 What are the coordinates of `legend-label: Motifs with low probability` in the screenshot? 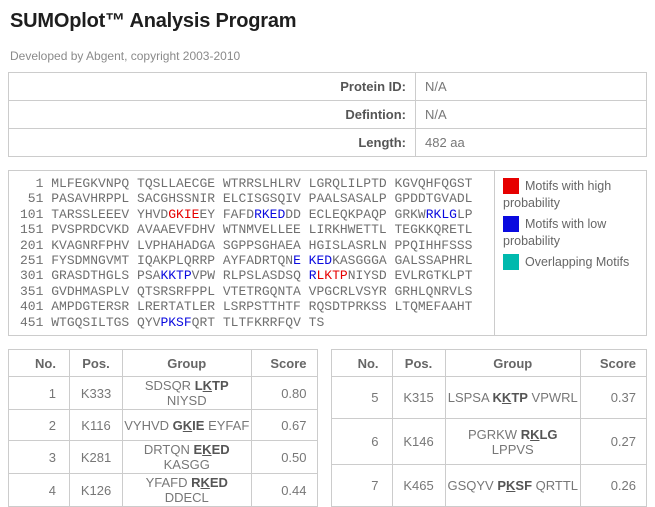 It's located at (555, 232).